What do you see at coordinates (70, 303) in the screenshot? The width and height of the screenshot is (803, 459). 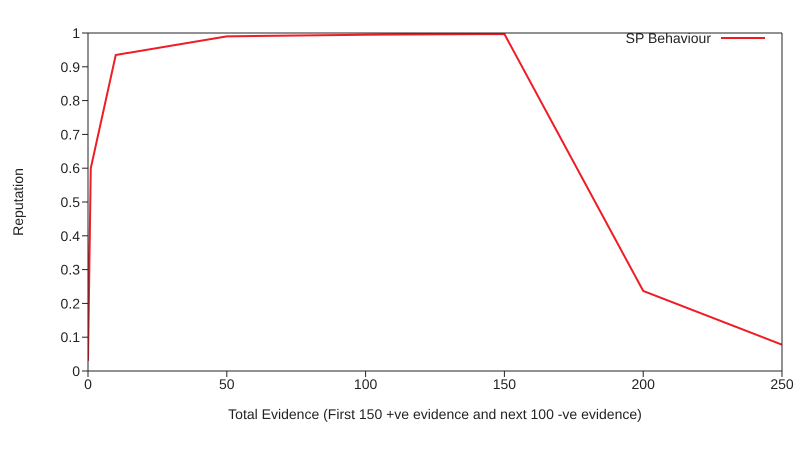 I see `y-tick-label: 0.2` at bounding box center [70, 303].